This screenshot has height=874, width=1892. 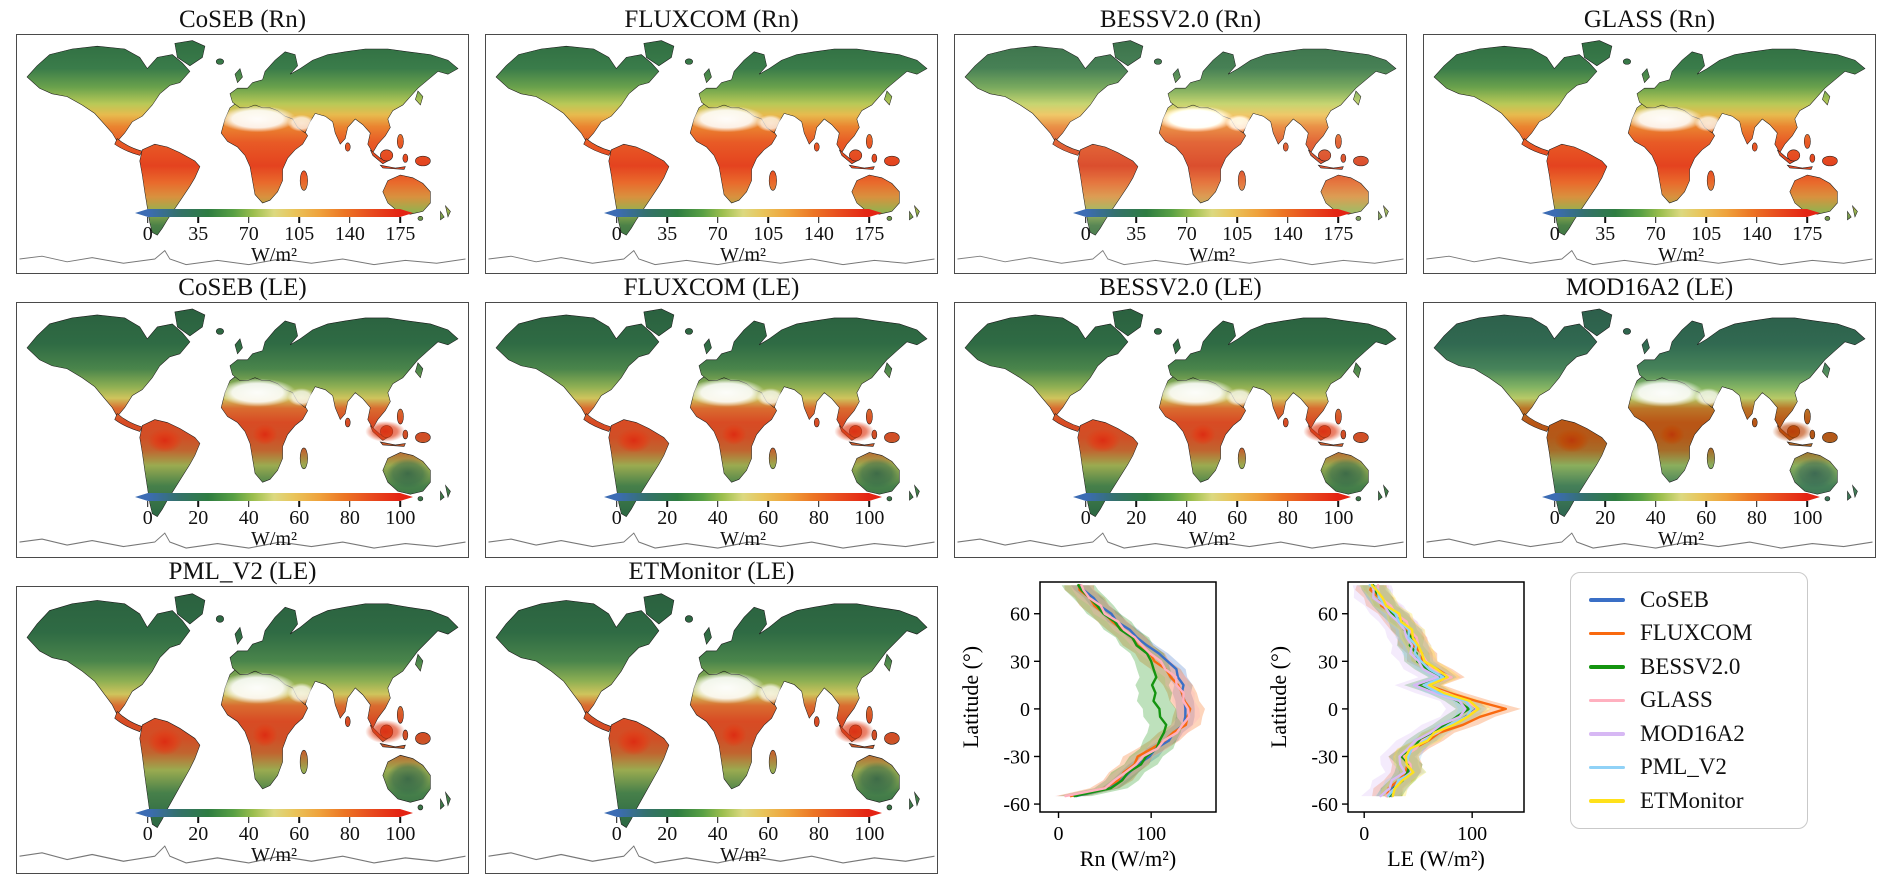 What do you see at coordinates (1328, 615) in the screenshot?
I see `svg-text: 60` at bounding box center [1328, 615].